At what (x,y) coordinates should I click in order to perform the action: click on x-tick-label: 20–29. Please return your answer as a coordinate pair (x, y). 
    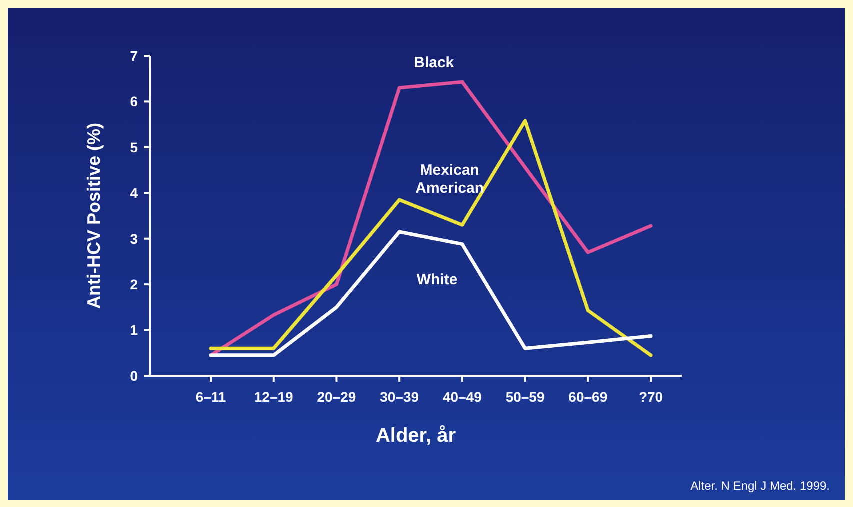
    Looking at the image, I should click on (336, 397).